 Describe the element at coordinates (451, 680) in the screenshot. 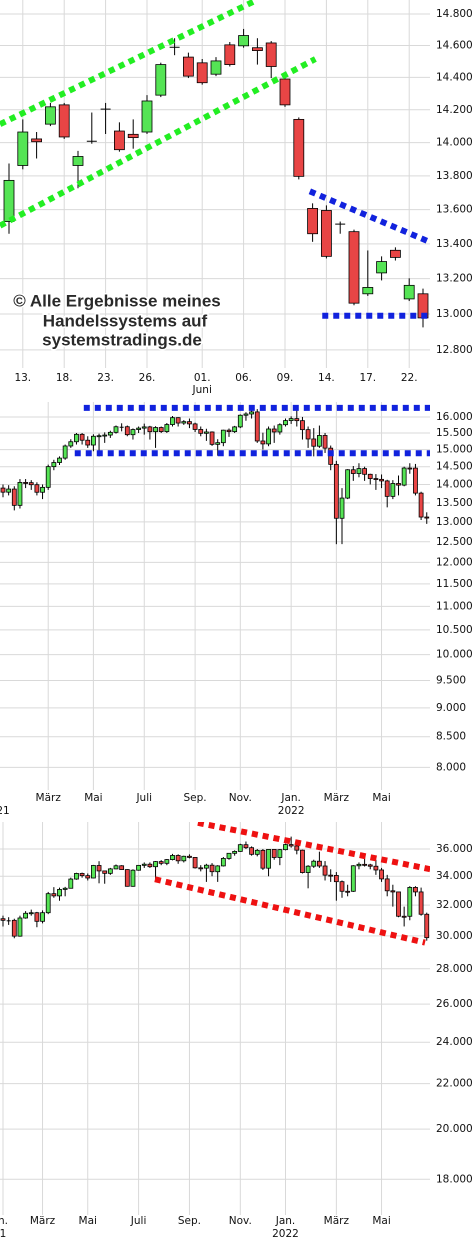

I see `y-tick-label: 9.500` at that location.